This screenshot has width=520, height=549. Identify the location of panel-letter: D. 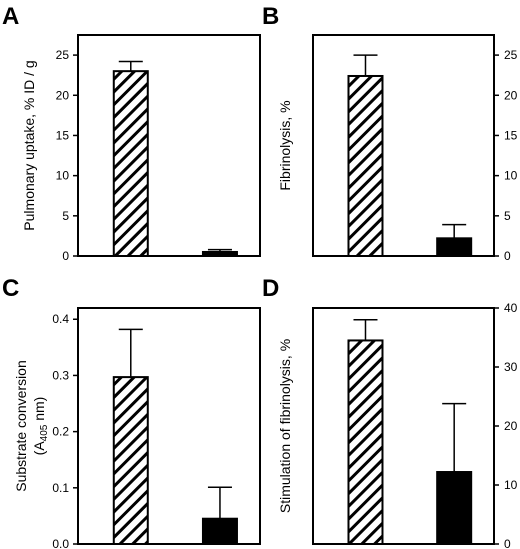
(270, 288).